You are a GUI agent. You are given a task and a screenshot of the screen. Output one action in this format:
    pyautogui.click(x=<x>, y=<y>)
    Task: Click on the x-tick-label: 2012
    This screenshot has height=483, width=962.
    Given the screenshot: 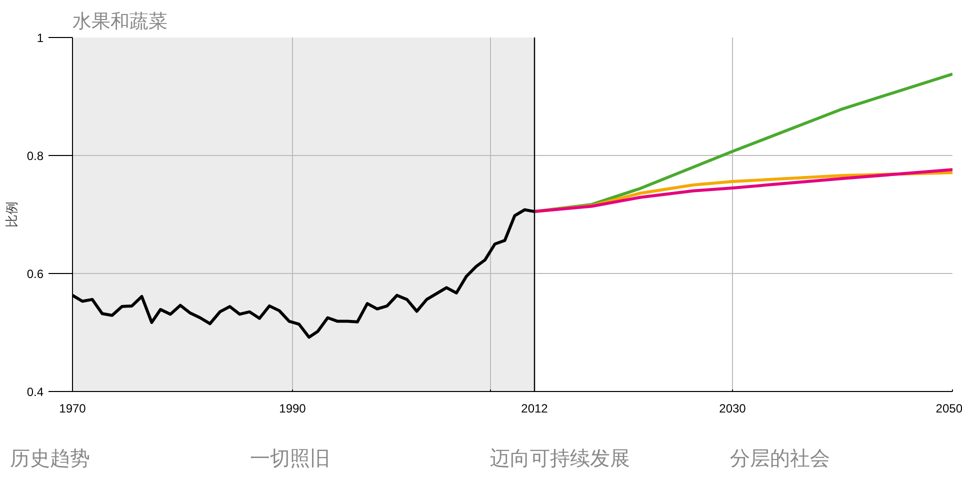 What is the action you would take?
    pyautogui.click(x=534, y=409)
    